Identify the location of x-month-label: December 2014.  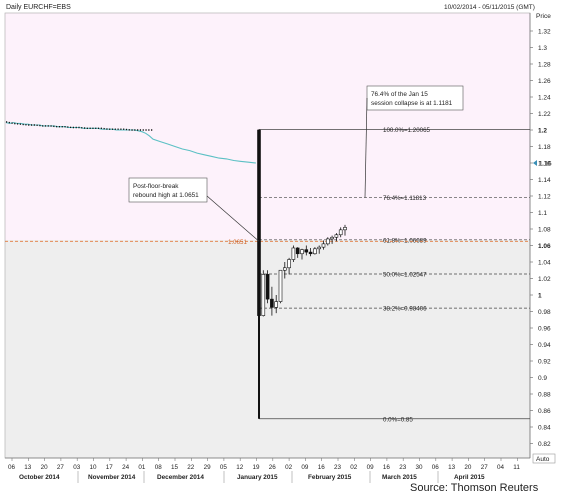
(180, 477).